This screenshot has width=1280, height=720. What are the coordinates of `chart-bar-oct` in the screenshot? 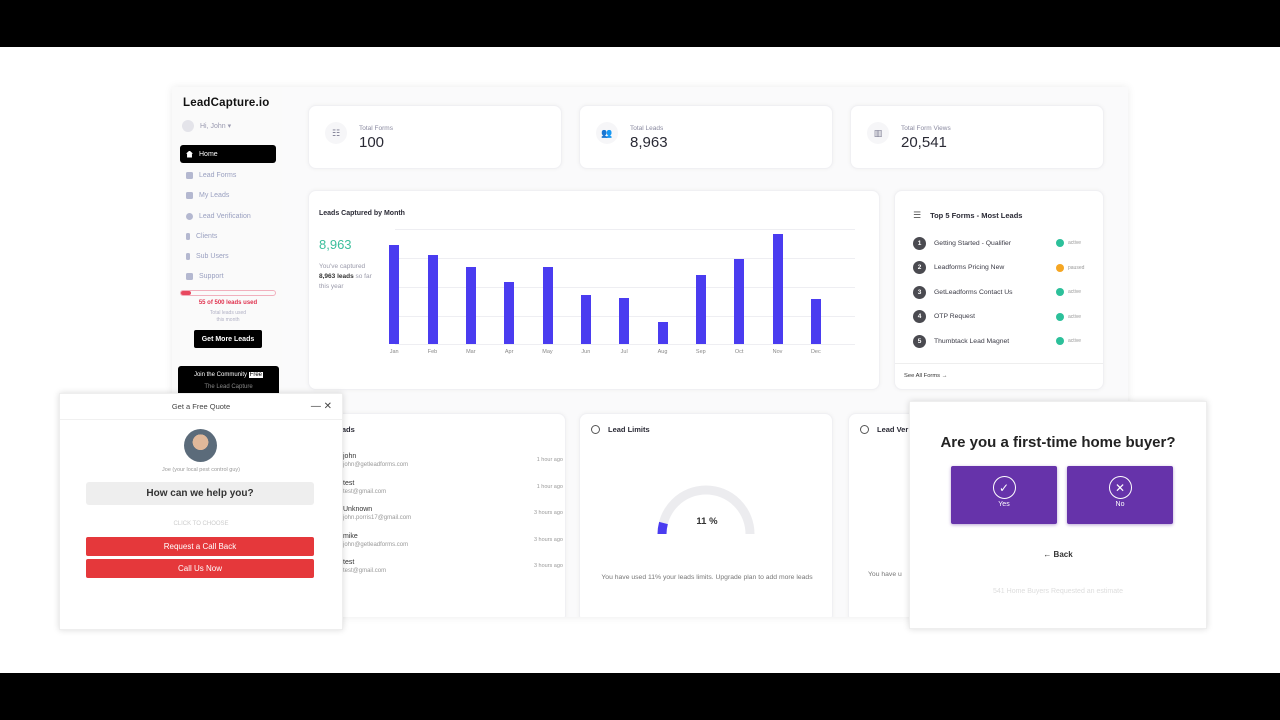 It's located at (739, 301).